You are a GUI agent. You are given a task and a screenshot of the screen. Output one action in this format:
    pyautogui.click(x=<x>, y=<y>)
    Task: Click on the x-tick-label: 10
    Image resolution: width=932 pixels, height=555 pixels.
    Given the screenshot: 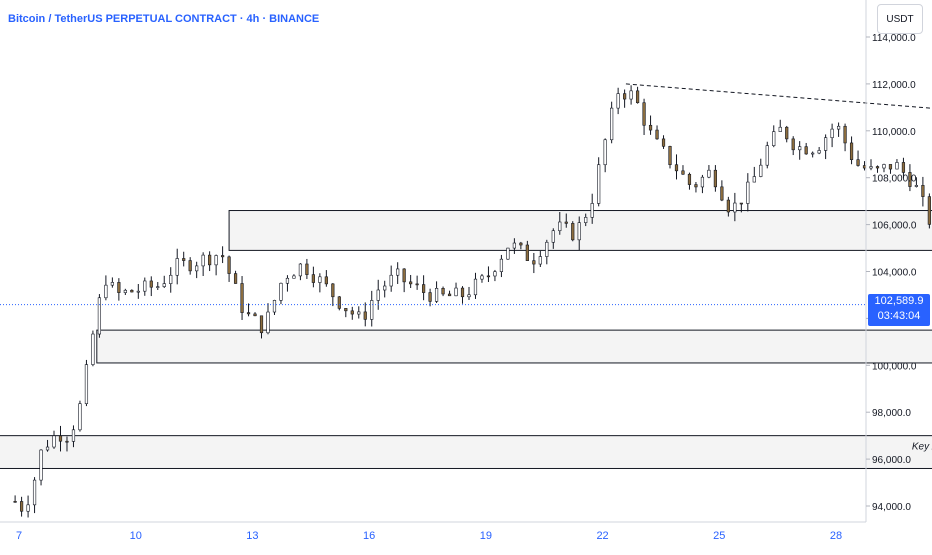 What is the action you would take?
    pyautogui.click(x=136, y=536)
    